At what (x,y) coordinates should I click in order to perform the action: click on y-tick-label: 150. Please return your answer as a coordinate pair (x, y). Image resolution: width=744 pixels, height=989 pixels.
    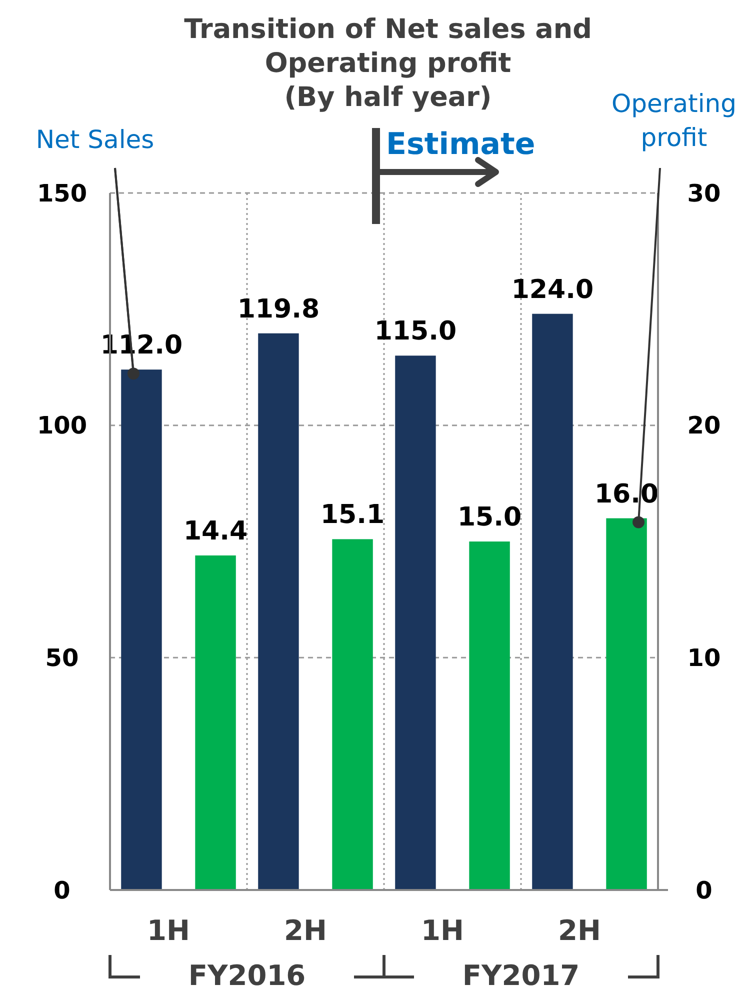
    Looking at the image, I should click on (62, 193).